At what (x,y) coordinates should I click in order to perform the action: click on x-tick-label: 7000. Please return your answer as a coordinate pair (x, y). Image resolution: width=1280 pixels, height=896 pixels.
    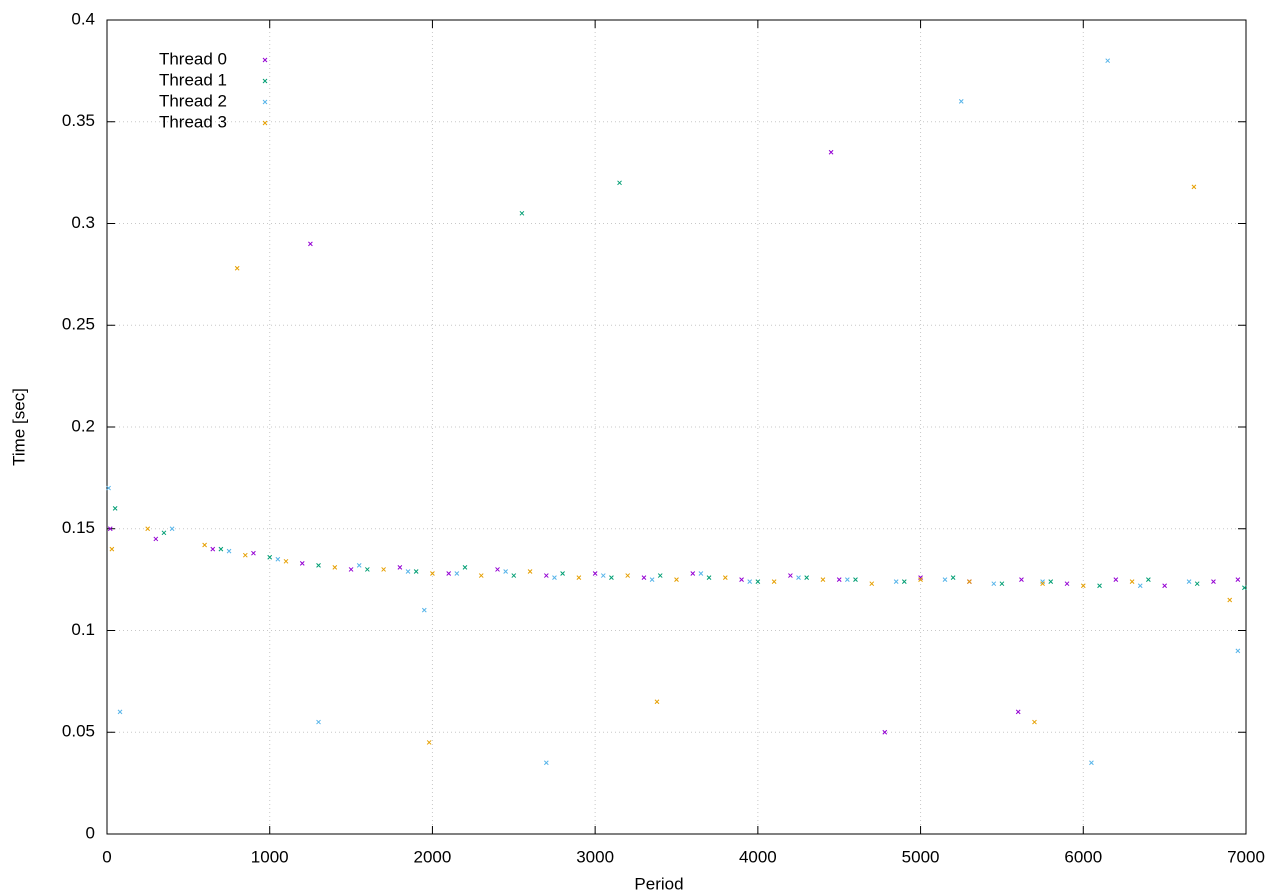
    Looking at the image, I should click on (1246, 856).